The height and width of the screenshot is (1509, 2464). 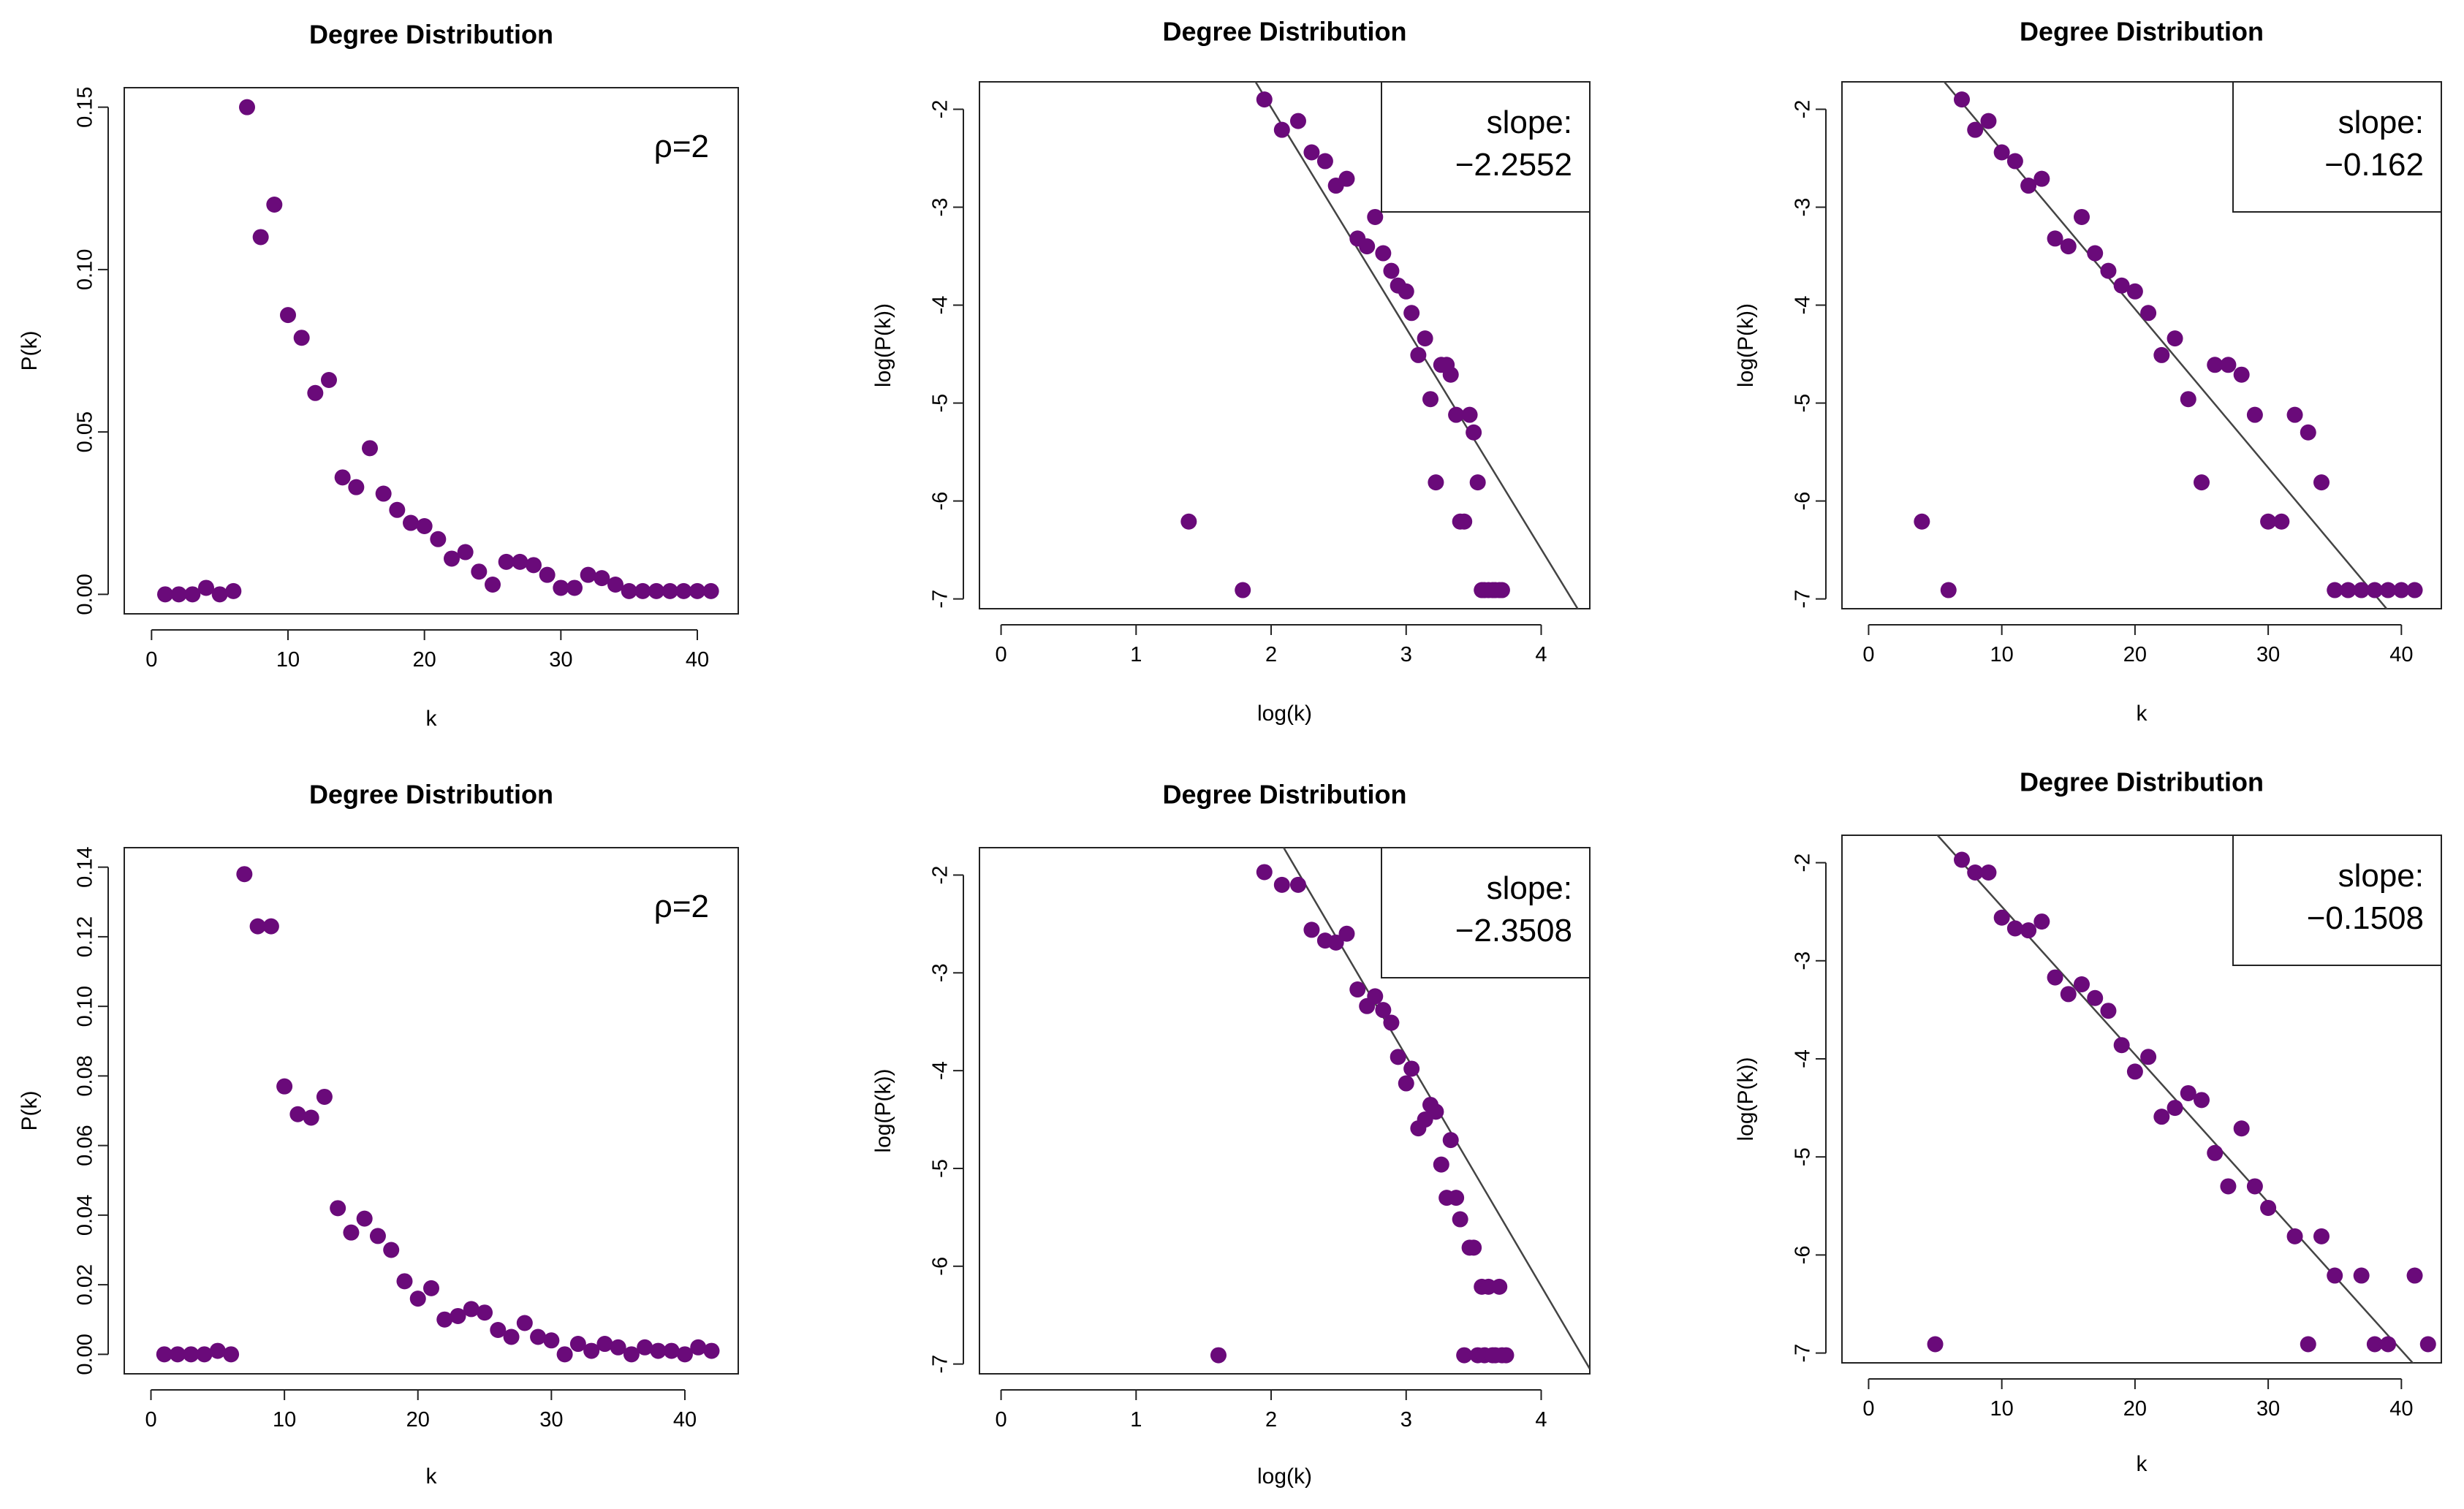 I want to click on y-tick-label: 0.00, so click(x=85, y=1354).